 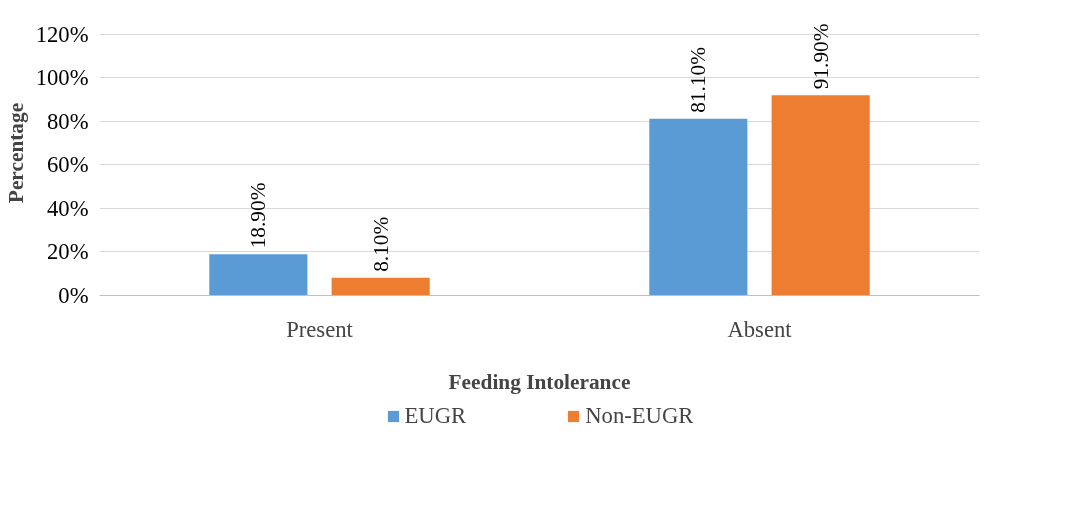 I want to click on x-tick-label: Absent, so click(x=760, y=329).